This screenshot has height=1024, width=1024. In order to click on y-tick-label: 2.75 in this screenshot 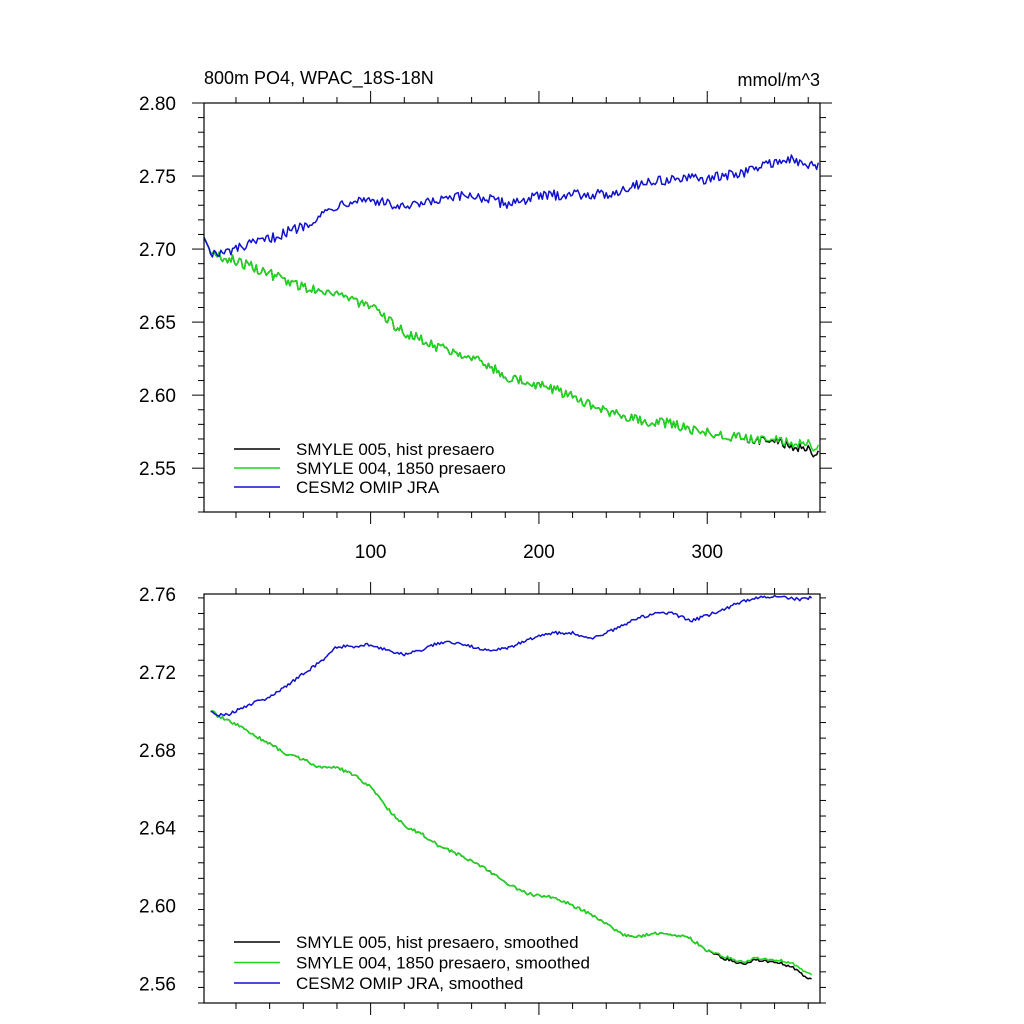, I will do `click(157, 177)`.